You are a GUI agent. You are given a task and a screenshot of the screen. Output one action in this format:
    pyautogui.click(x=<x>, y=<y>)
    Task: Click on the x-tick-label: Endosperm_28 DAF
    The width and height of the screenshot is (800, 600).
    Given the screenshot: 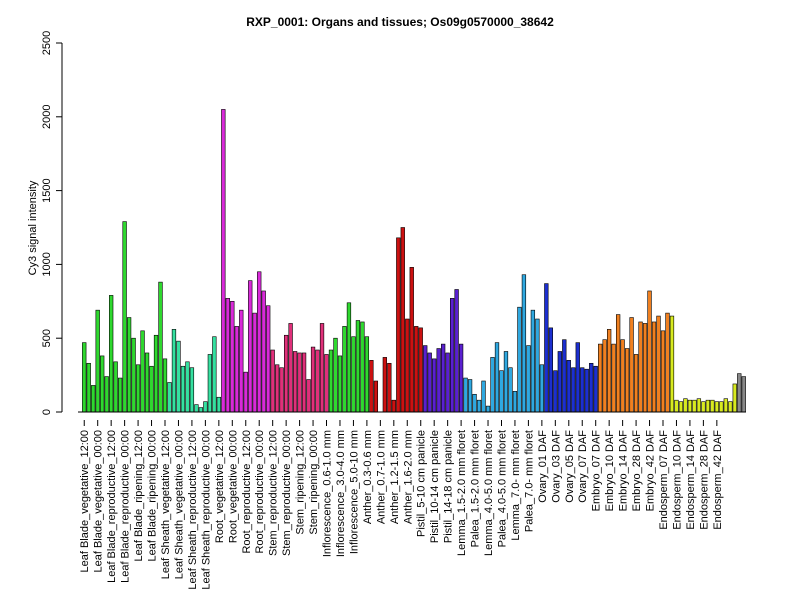 What is the action you would take?
    pyautogui.click(x=704, y=480)
    